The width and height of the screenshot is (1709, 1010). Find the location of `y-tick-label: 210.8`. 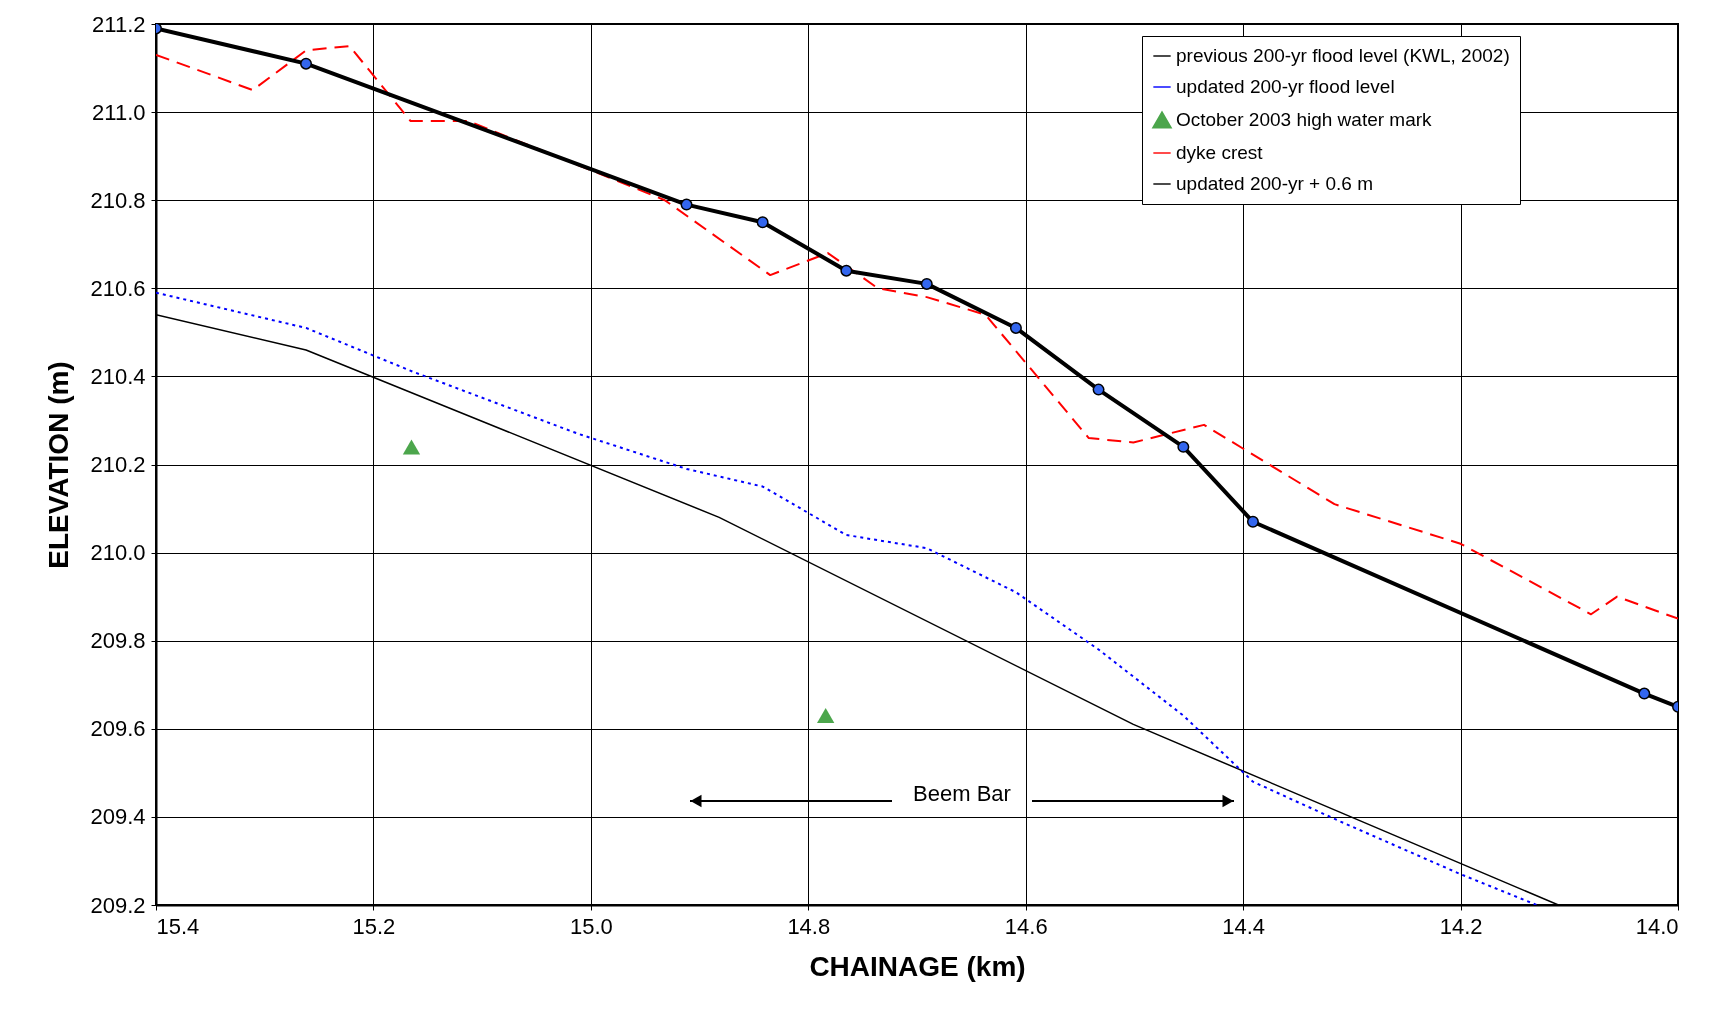

y-tick-label: 210.8 is located at coordinates (118, 200).